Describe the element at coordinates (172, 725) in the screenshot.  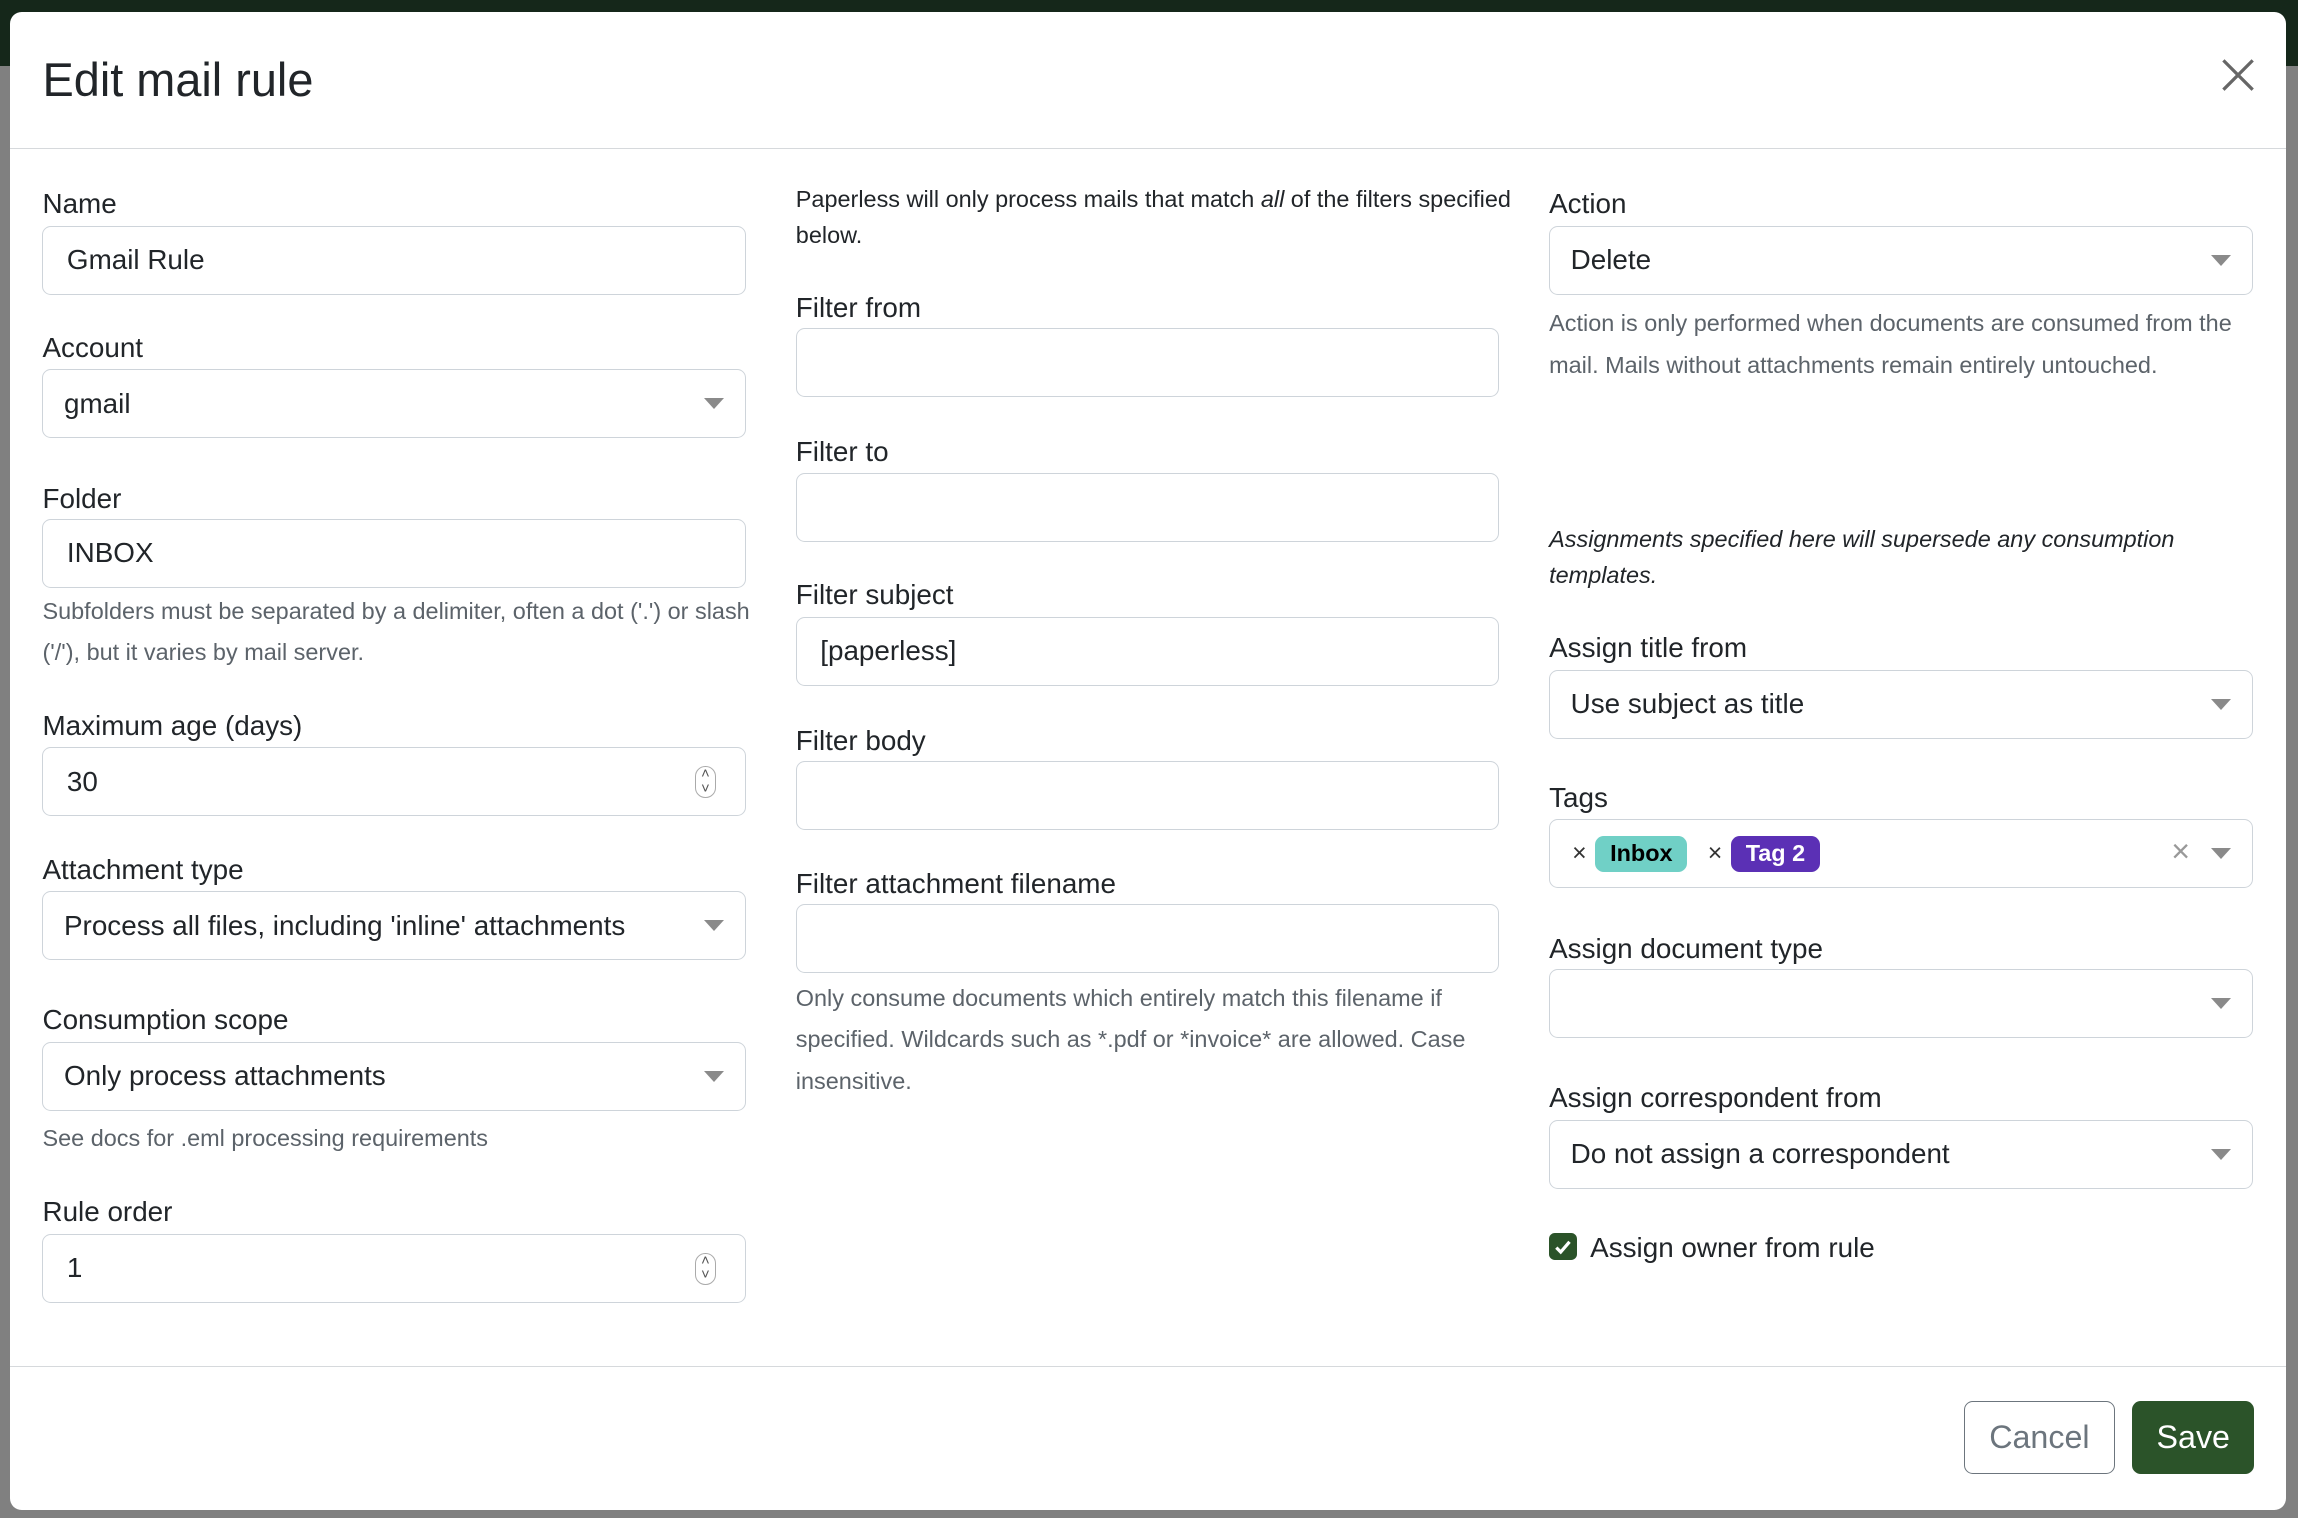
I see `max-age-label: Maximum age (days)` at that location.